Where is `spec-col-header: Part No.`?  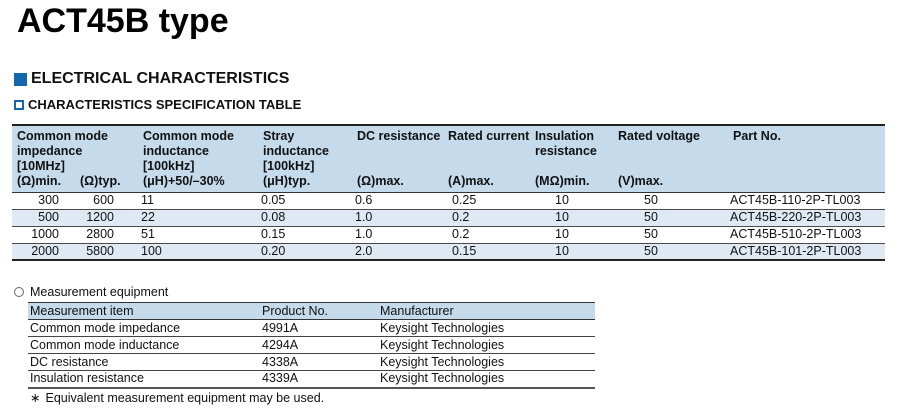 spec-col-header: Part No. is located at coordinates (806, 142).